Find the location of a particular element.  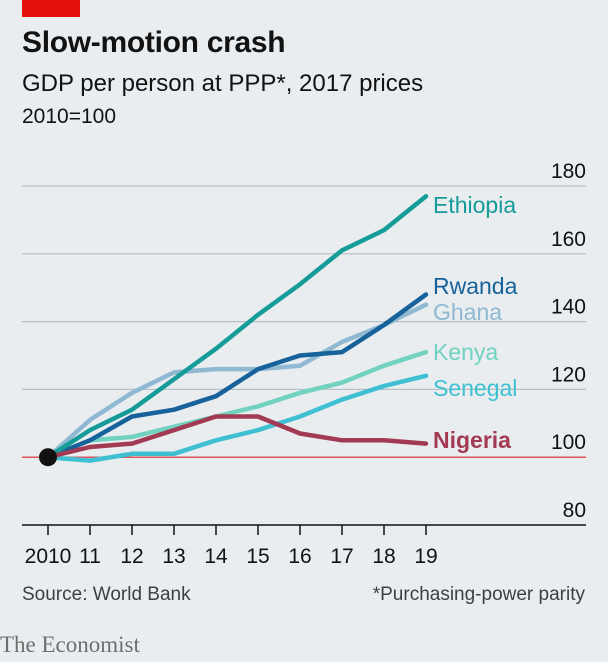

series-label-ghana: Ghana is located at coordinates (467, 312).